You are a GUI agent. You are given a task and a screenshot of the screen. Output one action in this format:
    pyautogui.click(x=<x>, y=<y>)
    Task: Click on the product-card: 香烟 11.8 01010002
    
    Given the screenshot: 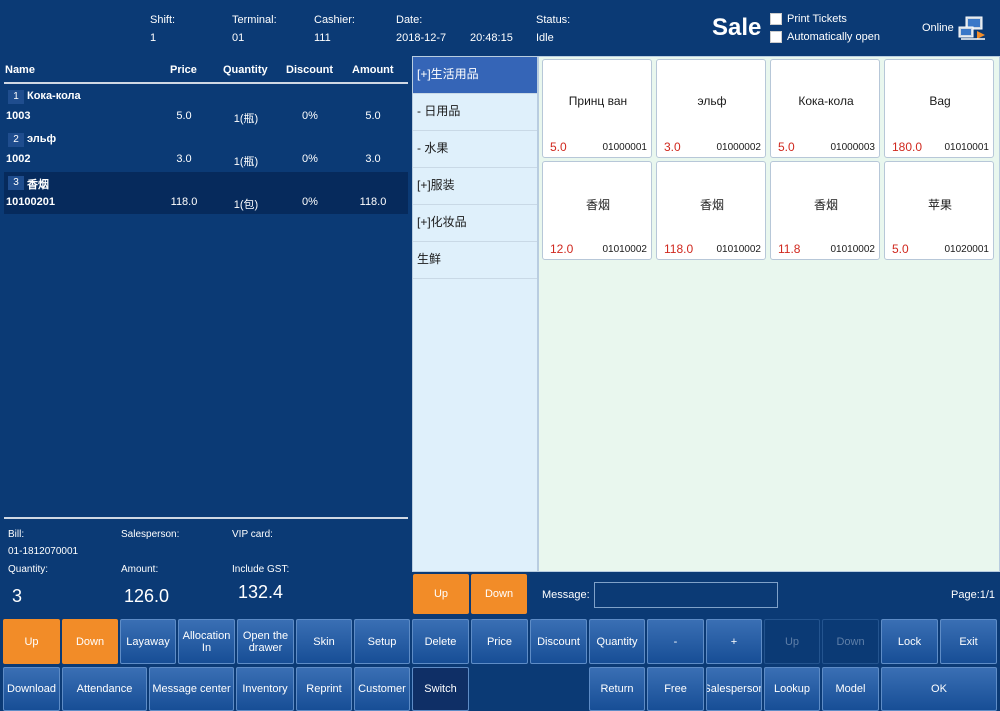 What is the action you would take?
    pyautogui.click(x=825, y=210)
    